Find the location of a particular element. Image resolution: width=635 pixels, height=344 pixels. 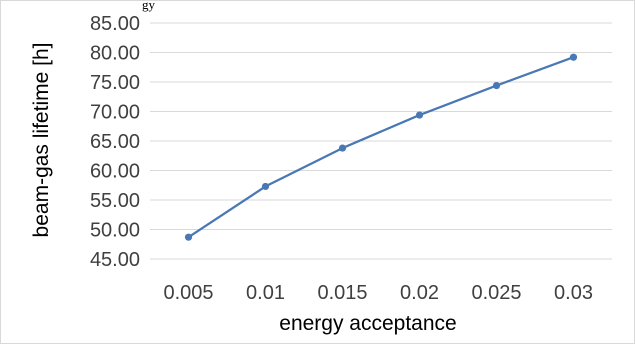

x-axis-title: energy acceptance is located at coordinates (367, 323).